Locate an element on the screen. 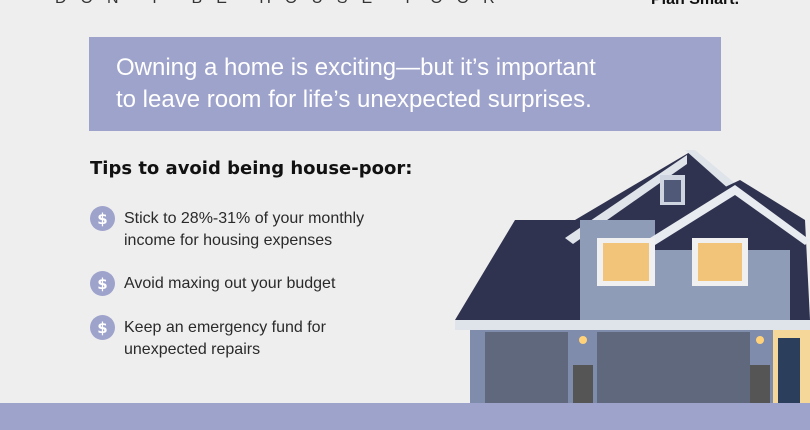 This screenshot has width=810, height=430. tip-item: $ Avoid maxing out your budget is located at coordinates (267, 283).